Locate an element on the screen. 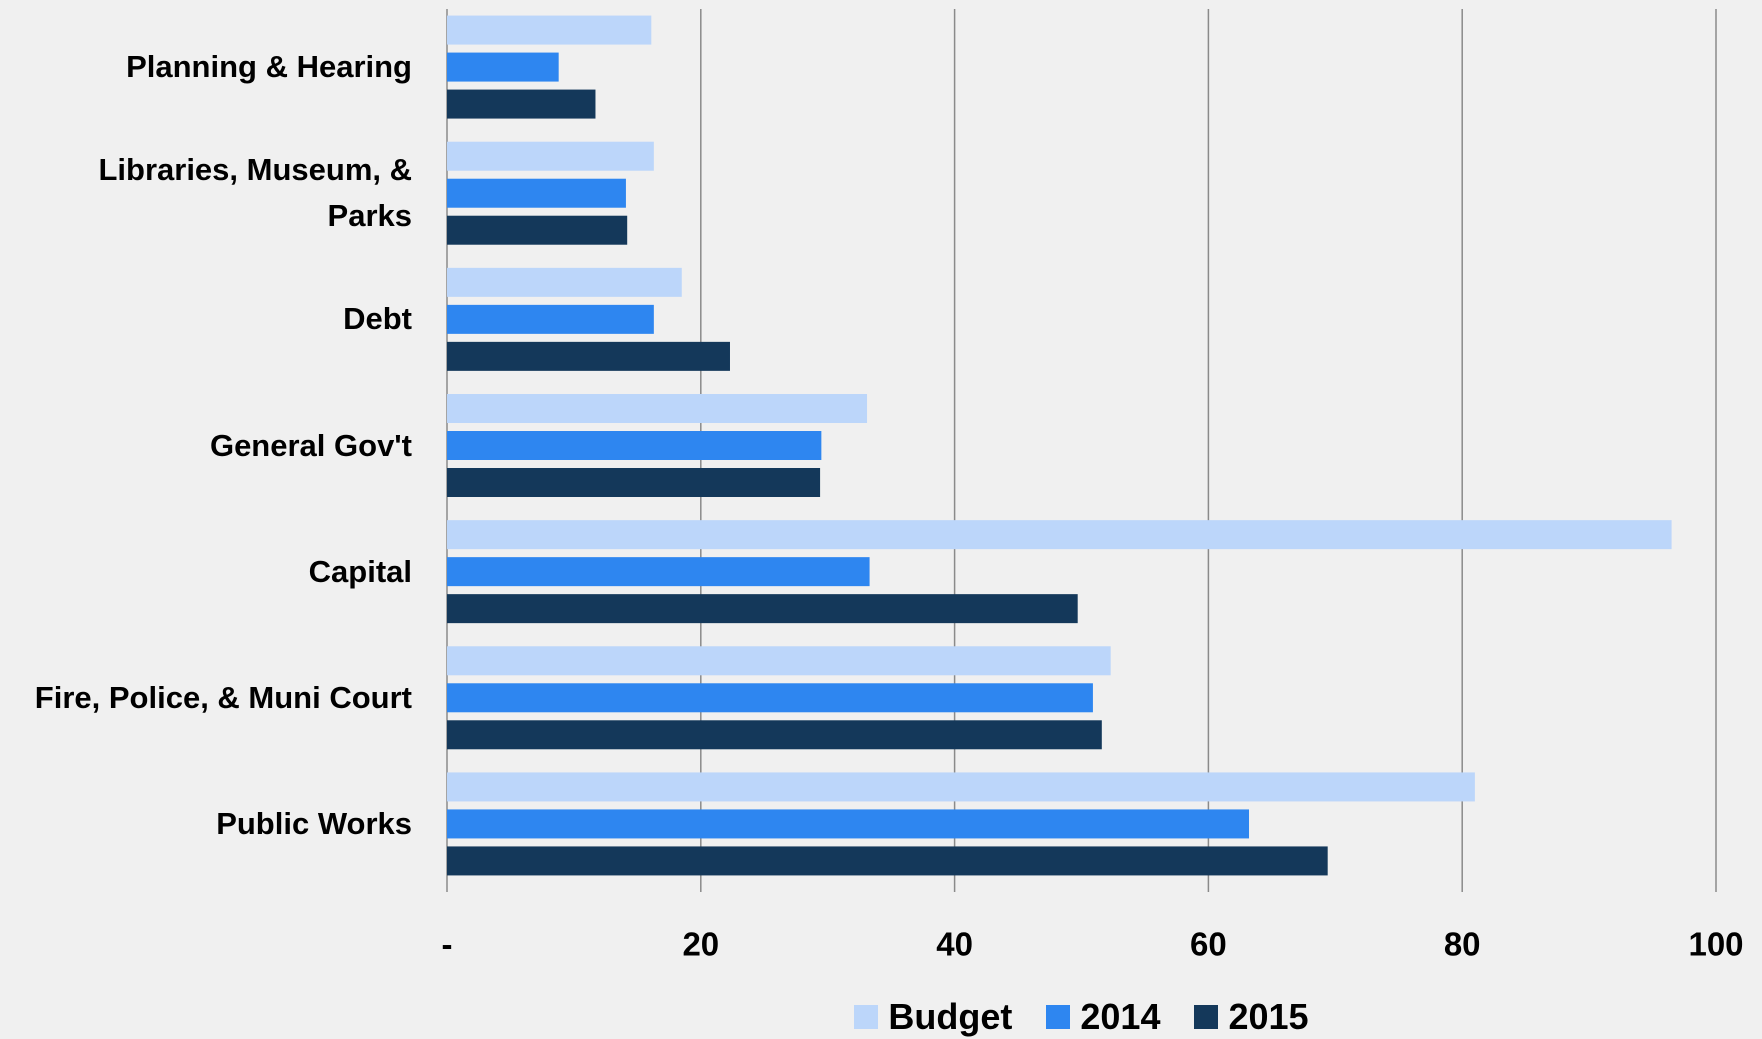  legend-label: Budget is located at coordinates (950, 1016).